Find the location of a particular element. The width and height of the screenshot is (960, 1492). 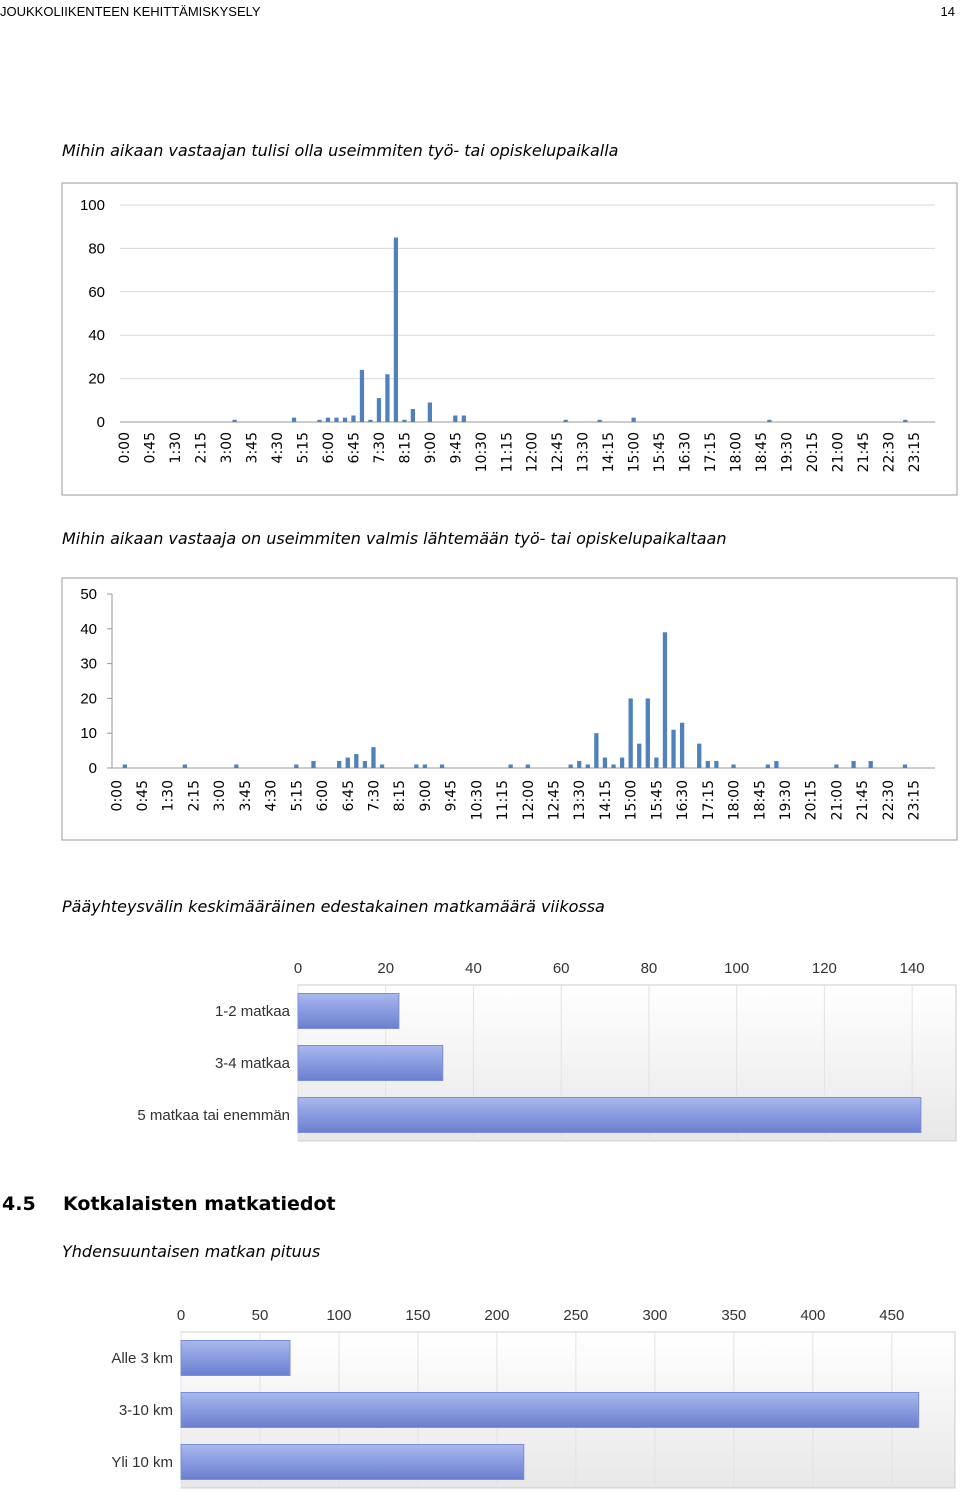

x-tick-label: 6:00 is located at coordinates (329, 447).